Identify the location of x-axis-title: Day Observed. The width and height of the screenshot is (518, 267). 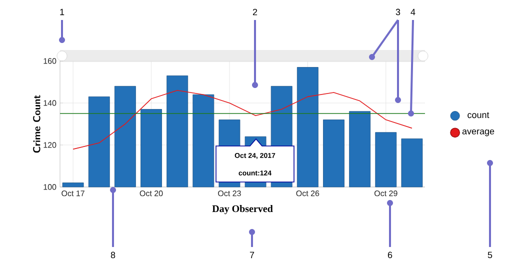
(242, 209).